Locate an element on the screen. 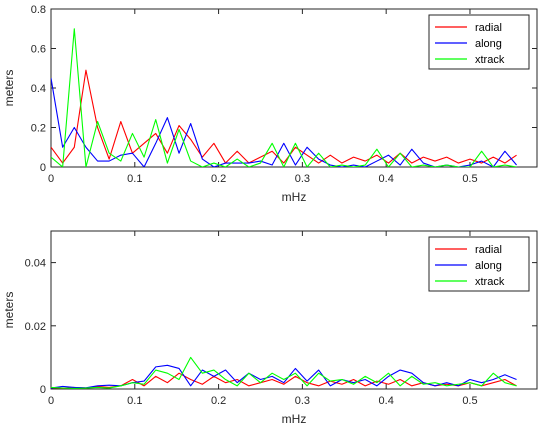  y-tick-label: 0.8 is located at coordinates (38, 10).